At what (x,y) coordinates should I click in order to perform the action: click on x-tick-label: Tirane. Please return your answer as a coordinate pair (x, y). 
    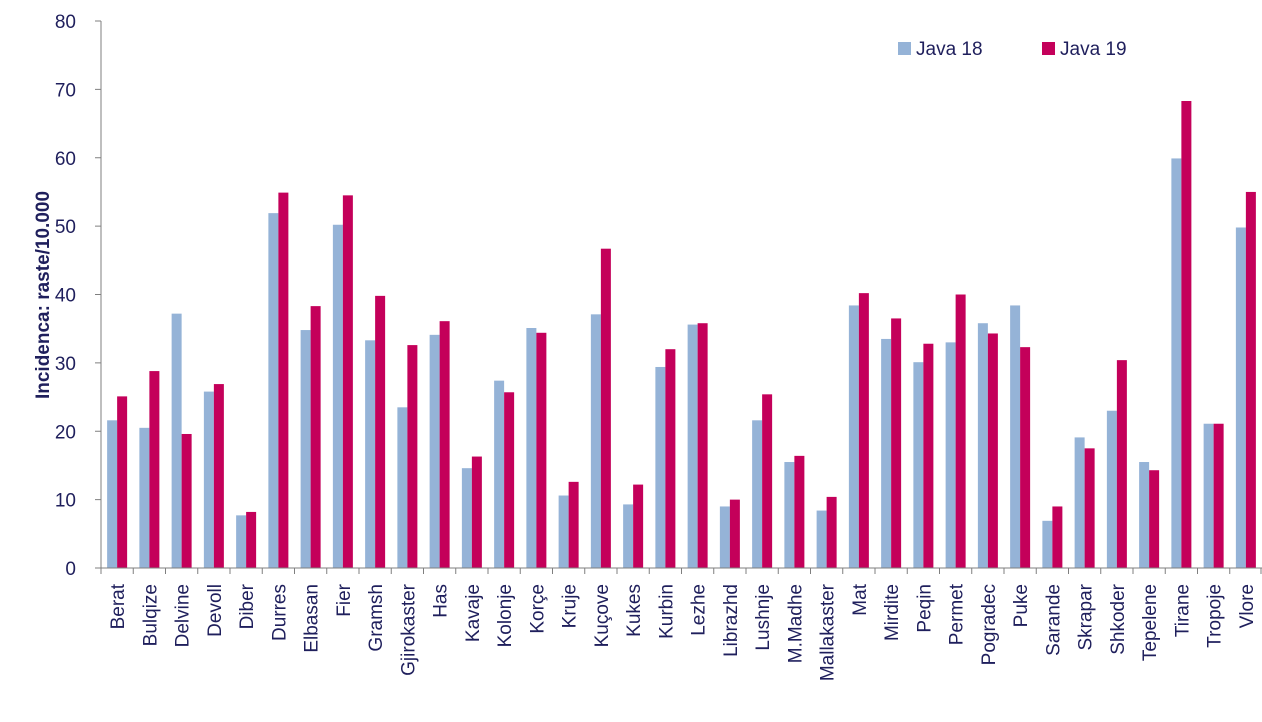
    Looking at the image, I should click on (1182, 610).